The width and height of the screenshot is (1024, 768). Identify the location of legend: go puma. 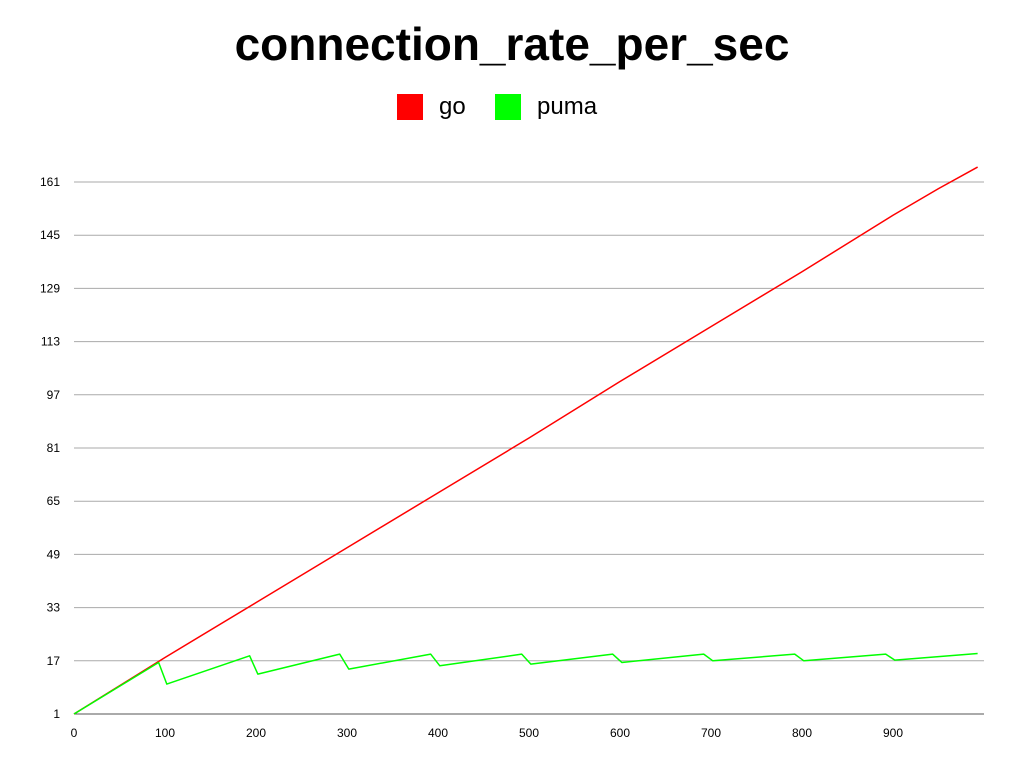
(512, 107).